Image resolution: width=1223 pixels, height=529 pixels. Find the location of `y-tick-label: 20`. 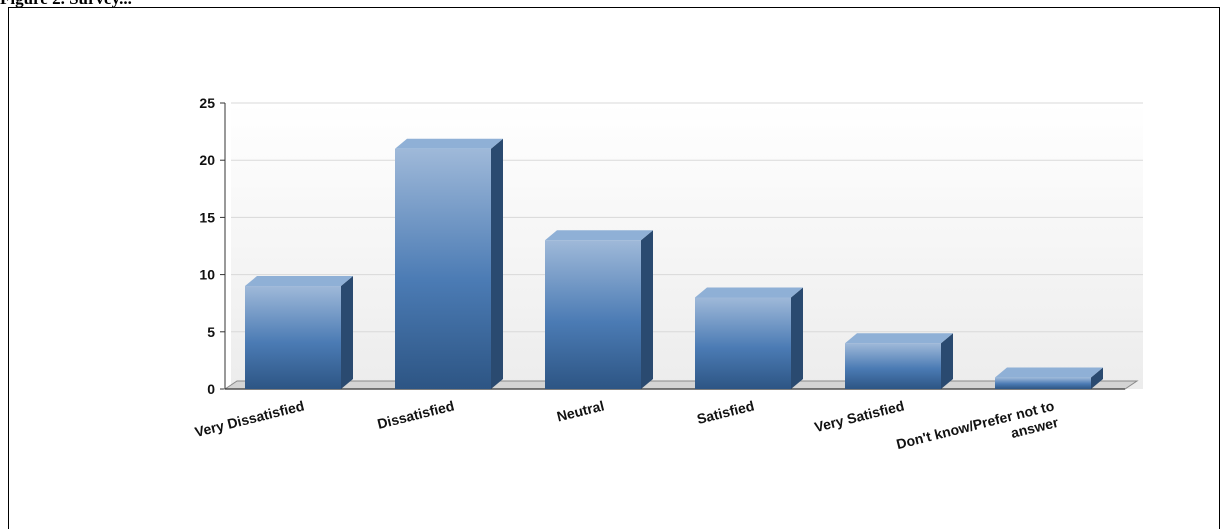

y-tick-label: 20 is located at coordinates (207, 160).